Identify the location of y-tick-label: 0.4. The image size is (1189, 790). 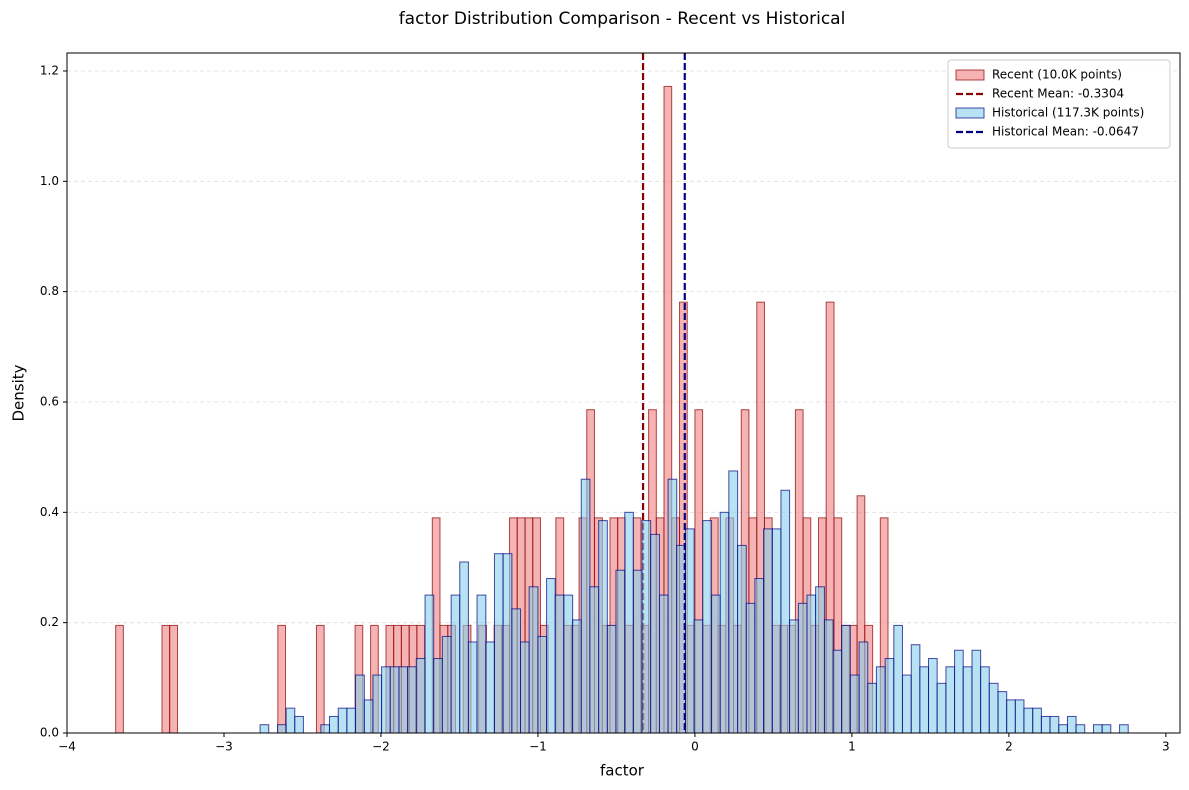
(49, 512).